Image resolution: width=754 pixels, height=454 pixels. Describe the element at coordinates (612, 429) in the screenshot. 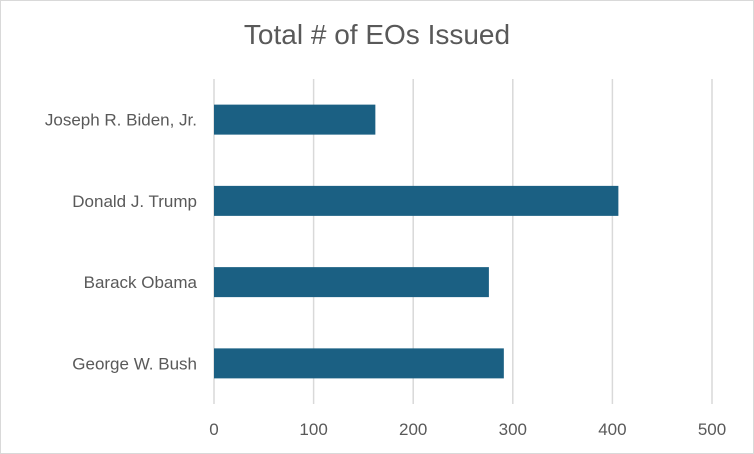

I see `x-tick-label: 400` at that location.